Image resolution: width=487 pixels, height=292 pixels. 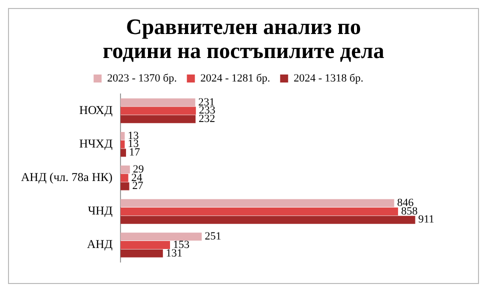 What do you see at coordinates (100, 244) in the screenshot?
I see `y-tick-label: АНД` at bounding box center [100, 244].